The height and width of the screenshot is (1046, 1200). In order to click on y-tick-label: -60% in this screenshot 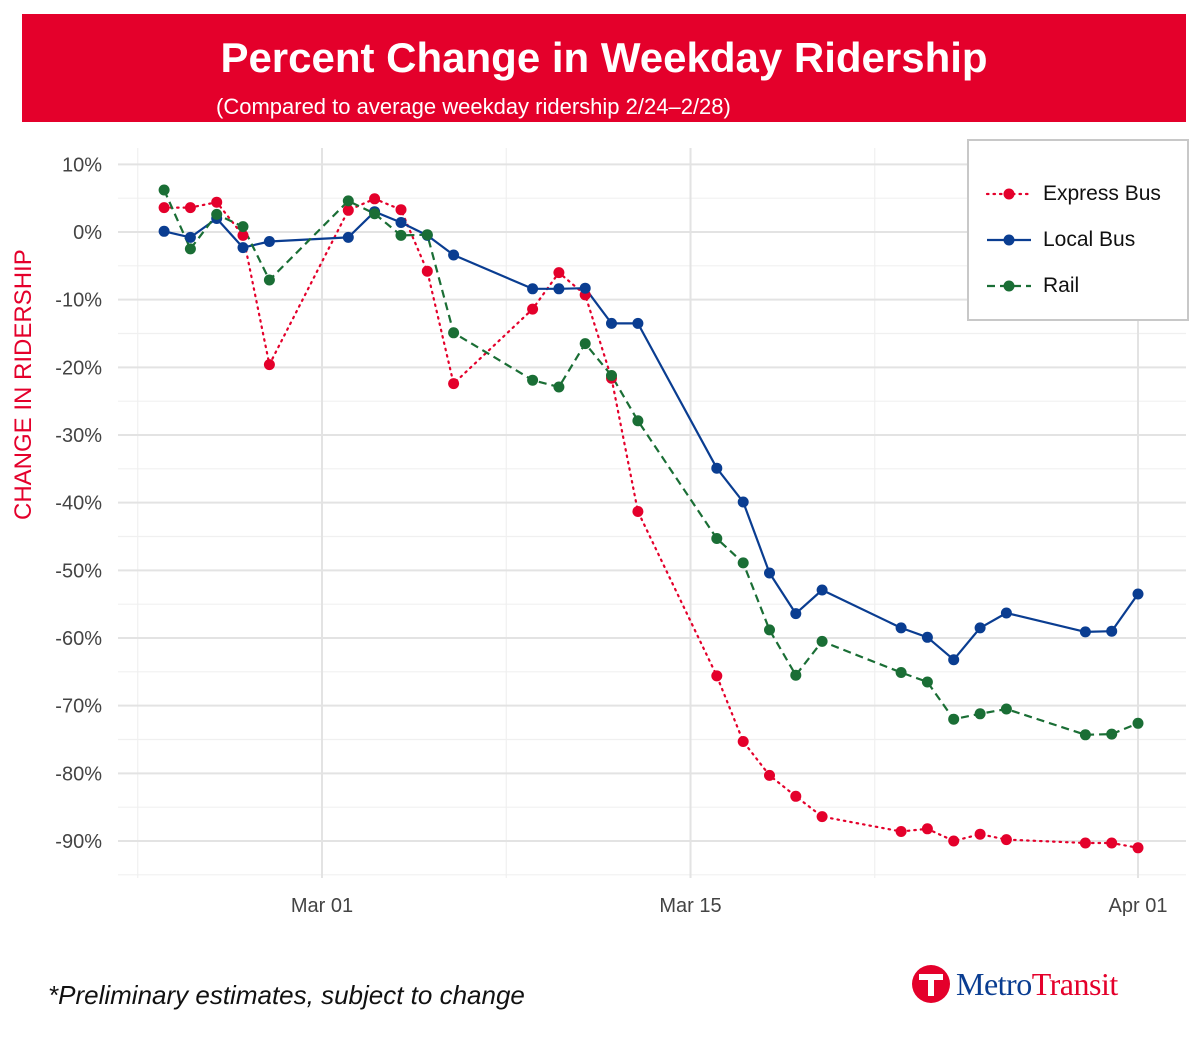, I will do `click(78, 639)`.